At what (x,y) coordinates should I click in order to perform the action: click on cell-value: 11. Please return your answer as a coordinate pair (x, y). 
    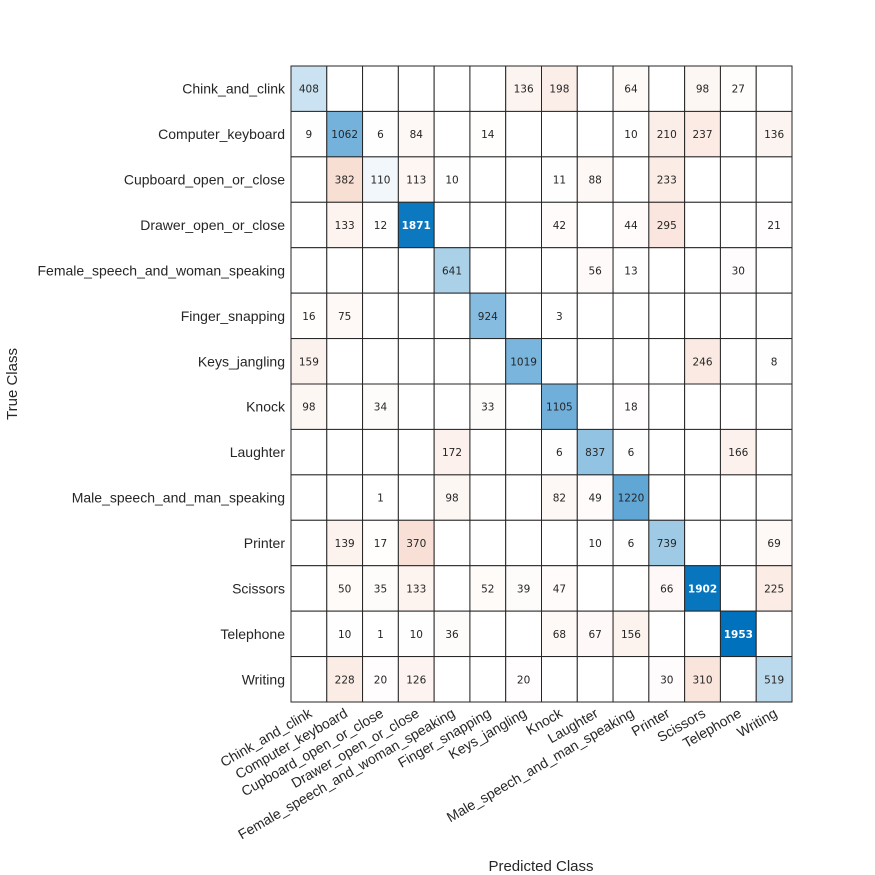
    Looking at the image, I should click on (559, 181).